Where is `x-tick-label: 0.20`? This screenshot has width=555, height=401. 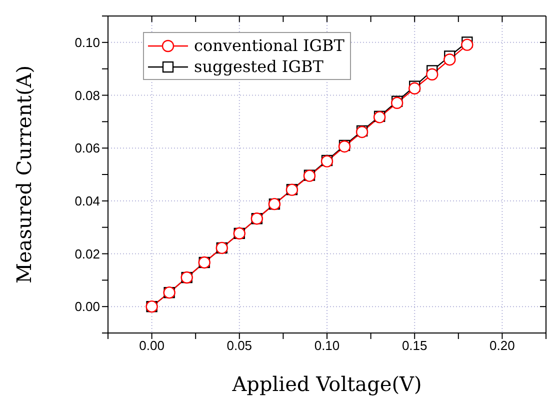
x-tick-label: 0.20 is located at coordinates (502, 346).